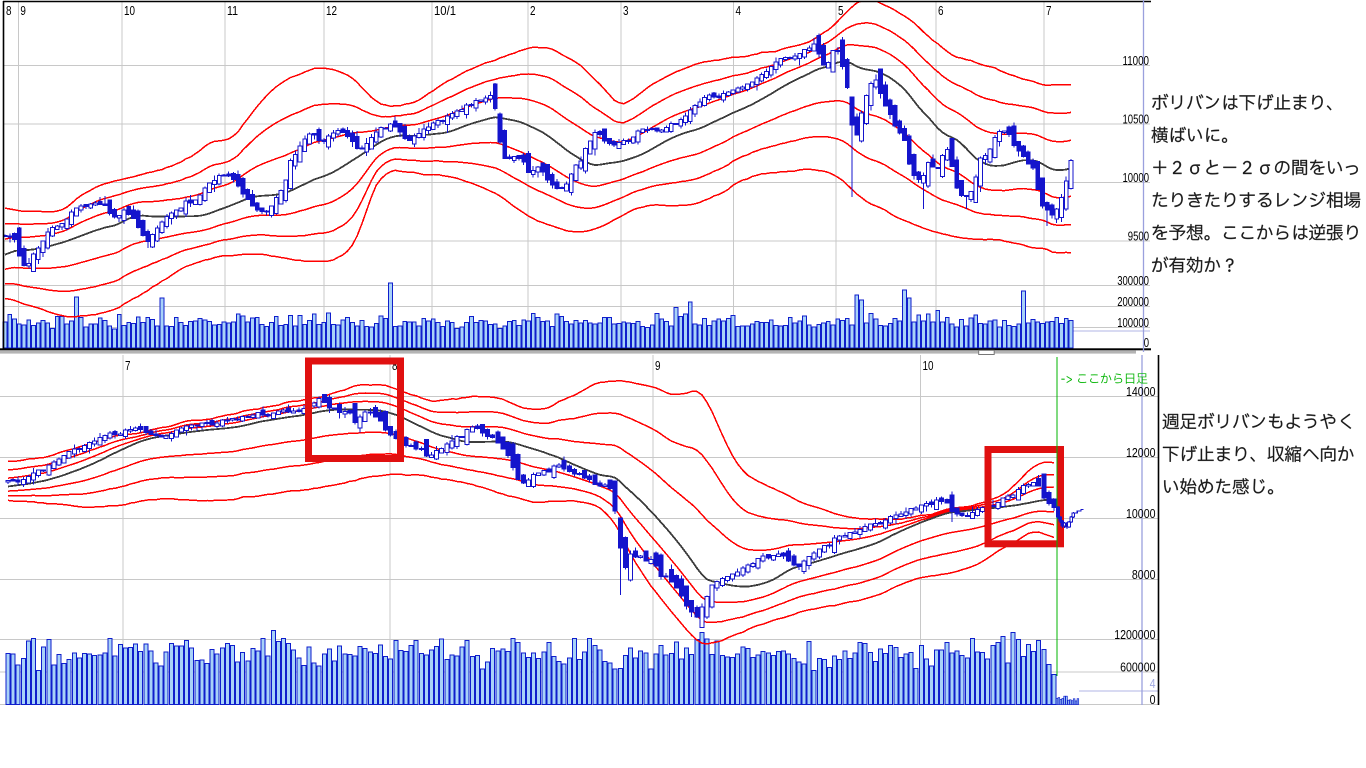 The width and height of the screenshot is (1366, 768). What do you see at coordinates (1138, 235) in the screenshot?
I see `svg-text: 9500` at bounding box center [1138, 235].